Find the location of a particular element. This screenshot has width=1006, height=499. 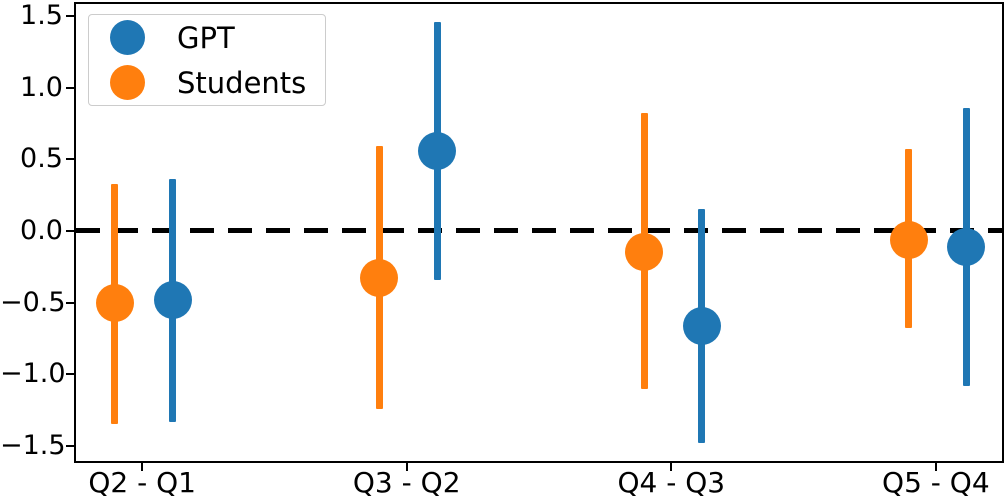

legend-item-gpt: GPT is located at coordinates (217, 37).